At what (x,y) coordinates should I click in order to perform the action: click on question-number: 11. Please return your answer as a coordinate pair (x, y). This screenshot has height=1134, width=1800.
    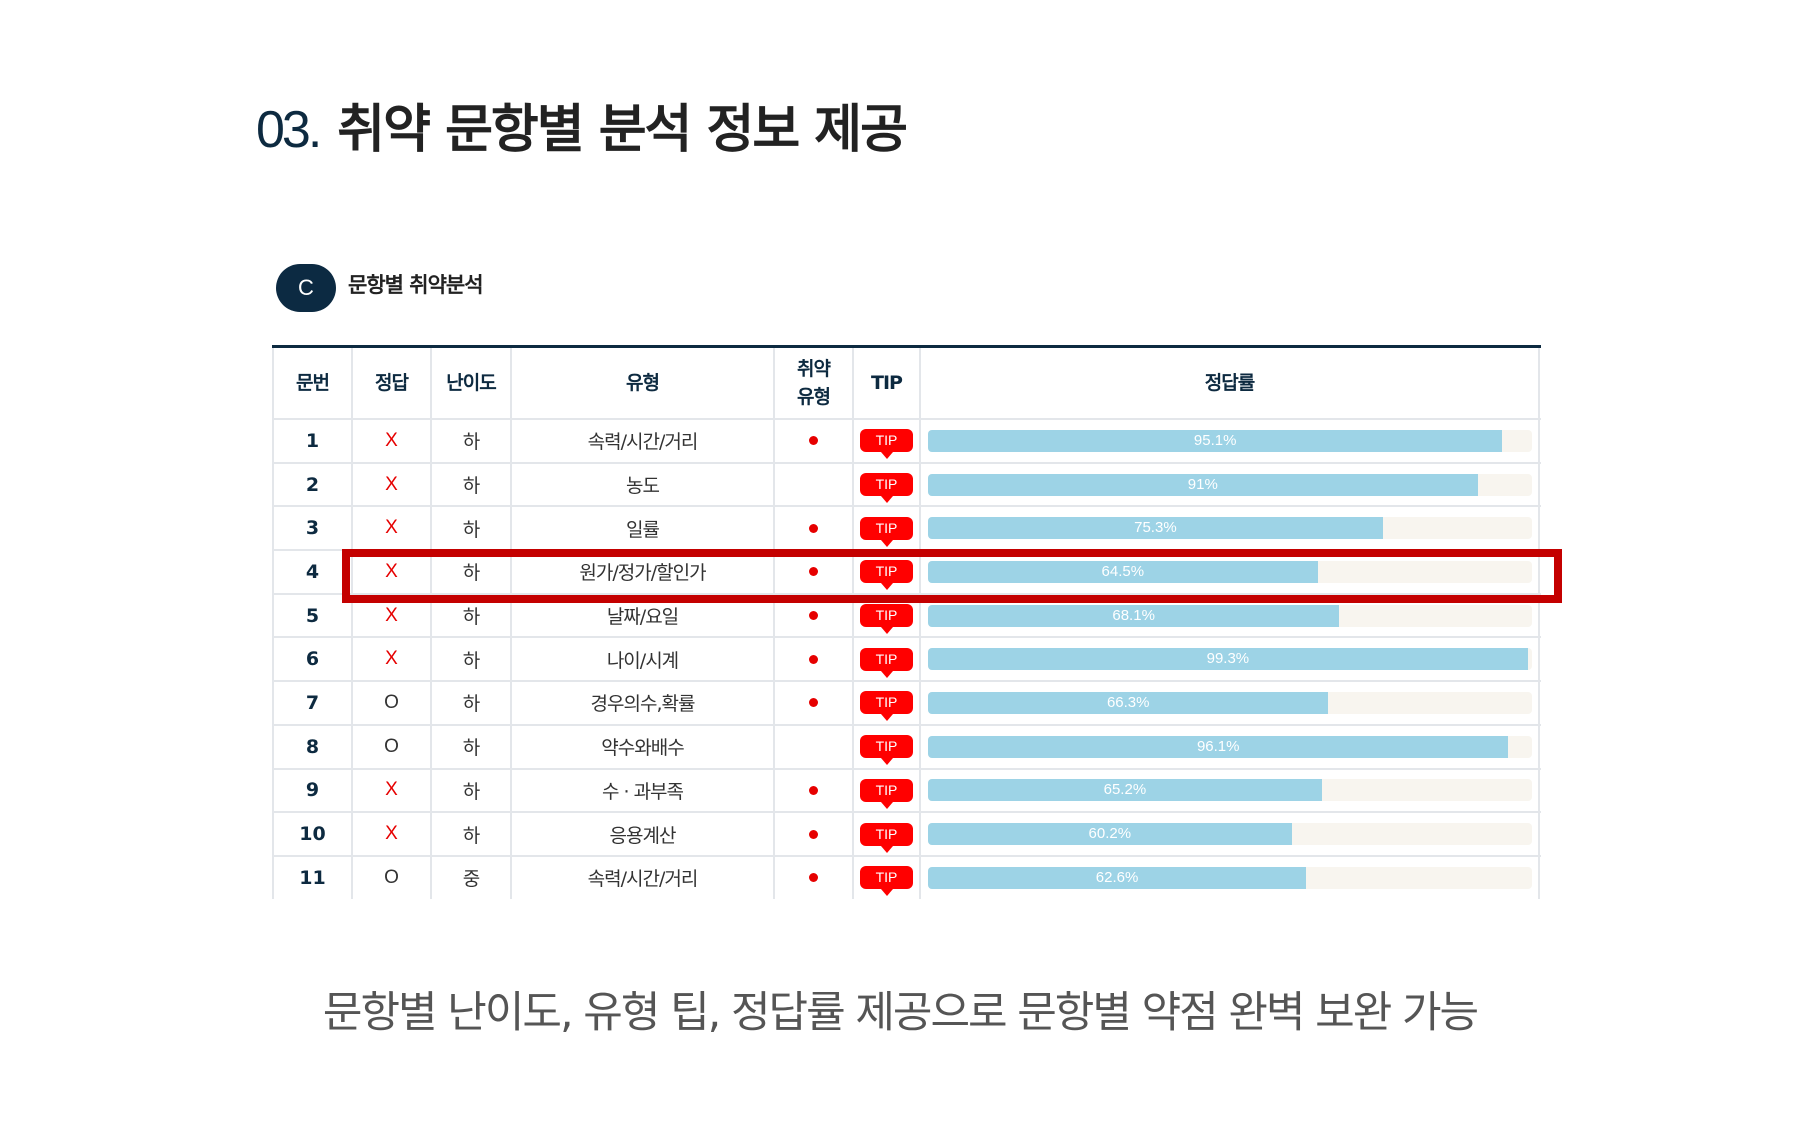
    Looking at the image, I should click on (311, 877).